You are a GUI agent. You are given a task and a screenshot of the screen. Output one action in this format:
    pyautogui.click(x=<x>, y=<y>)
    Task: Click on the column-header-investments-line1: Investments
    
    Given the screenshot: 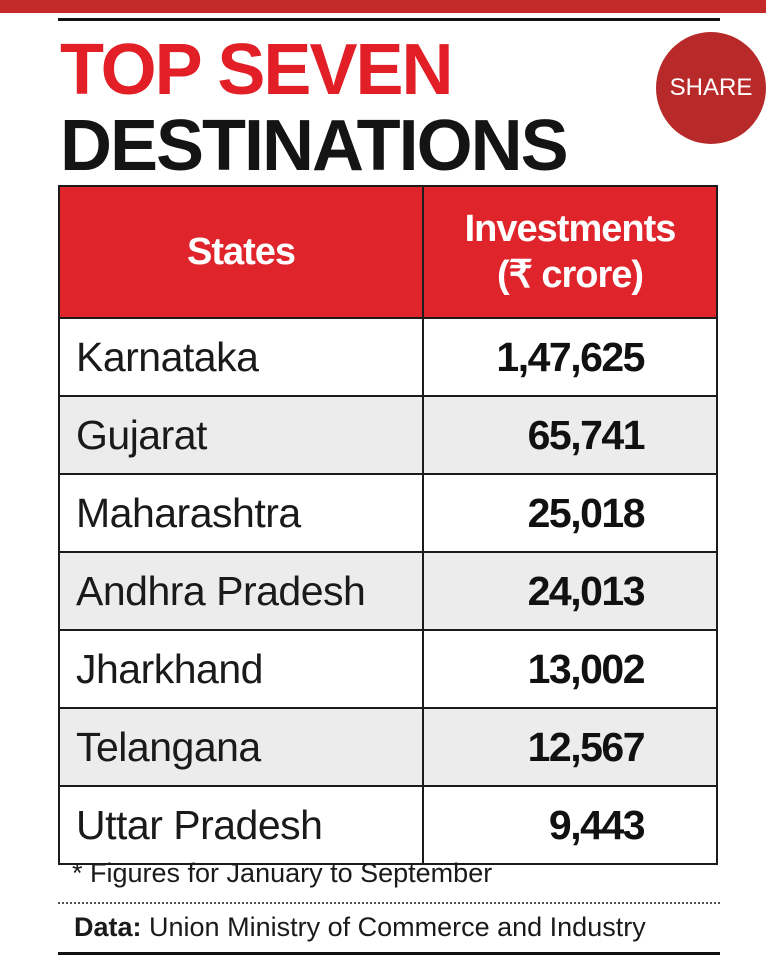 What is the action you would take?
    pyautogui.click(x=570, y=229)
    